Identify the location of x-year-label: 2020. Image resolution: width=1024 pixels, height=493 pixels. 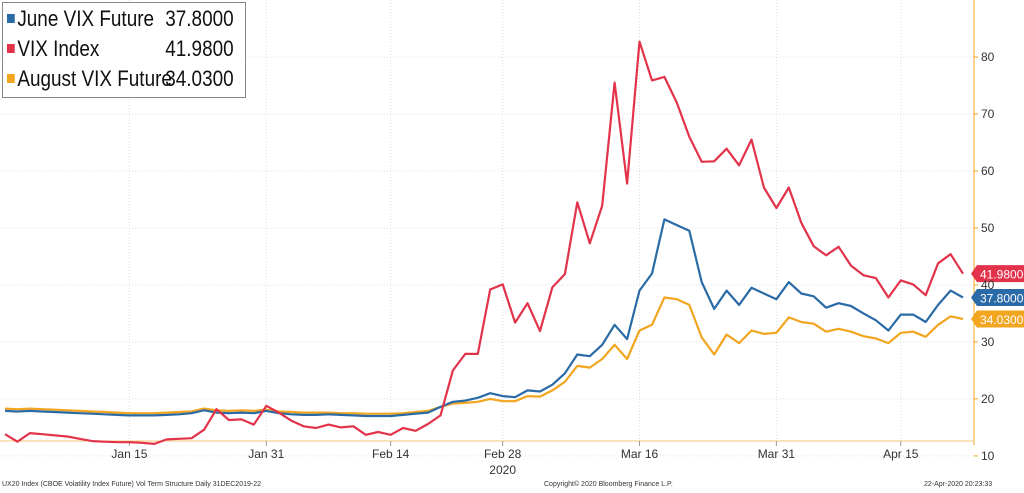
(502, 470).